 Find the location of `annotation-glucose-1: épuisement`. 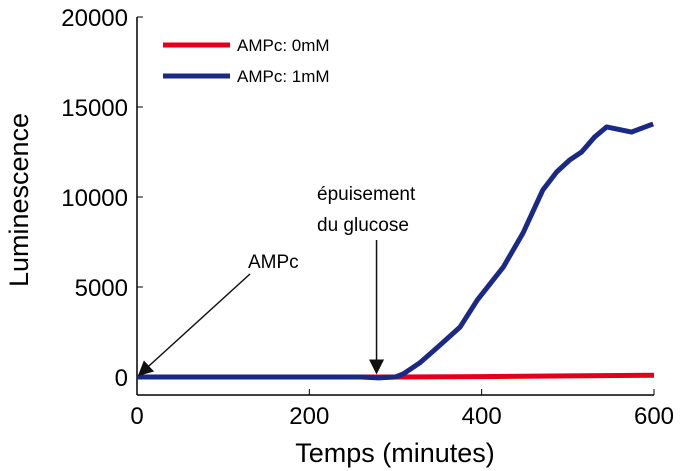

annotation-glucose-1: épuisement is located at coordinates (366, 194).